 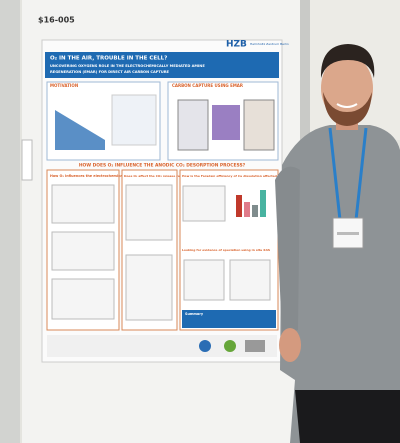 What do you see at coordinates (236, 45) in the screenshot?
I see `logo-short: HZB` at bounding box center [236, 45].